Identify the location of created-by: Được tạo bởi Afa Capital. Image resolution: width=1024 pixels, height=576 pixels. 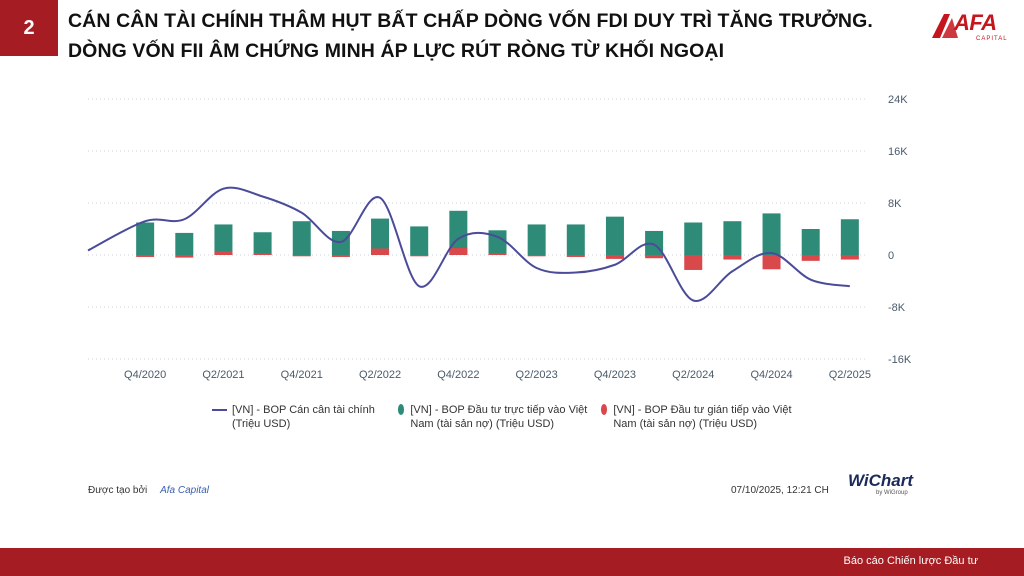
(148, 490).